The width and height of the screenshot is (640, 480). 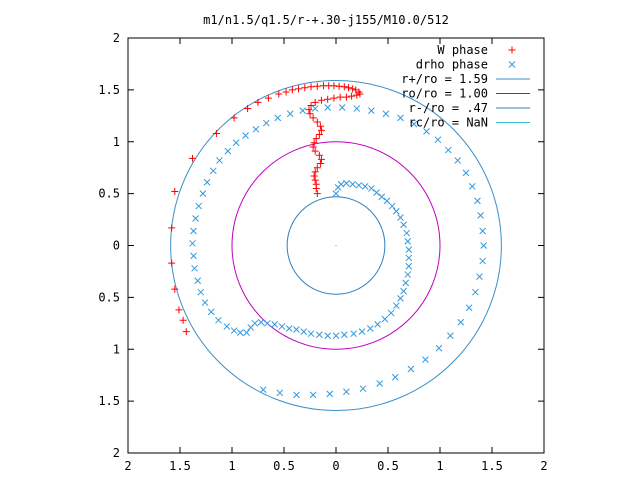 What do you see at coordinates (512, 50) in the screenshot?
I see `legend-symbol-plus` at bounding box center [512, 50].